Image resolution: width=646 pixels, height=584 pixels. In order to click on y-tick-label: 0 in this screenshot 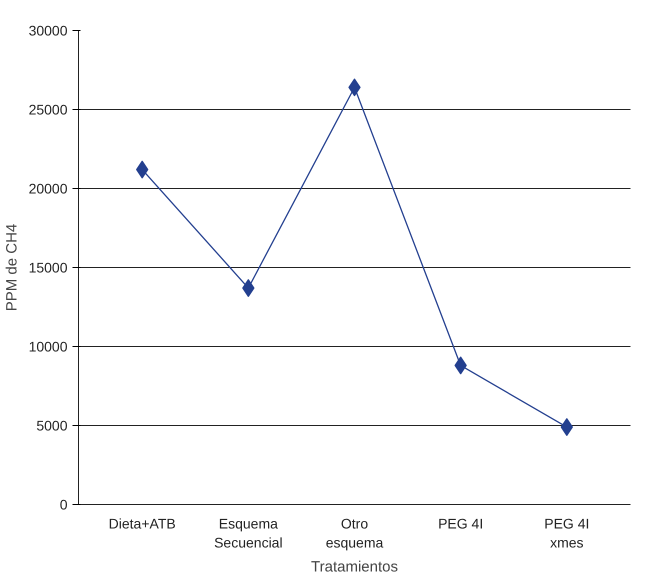, I will do `click(64, 504)`.